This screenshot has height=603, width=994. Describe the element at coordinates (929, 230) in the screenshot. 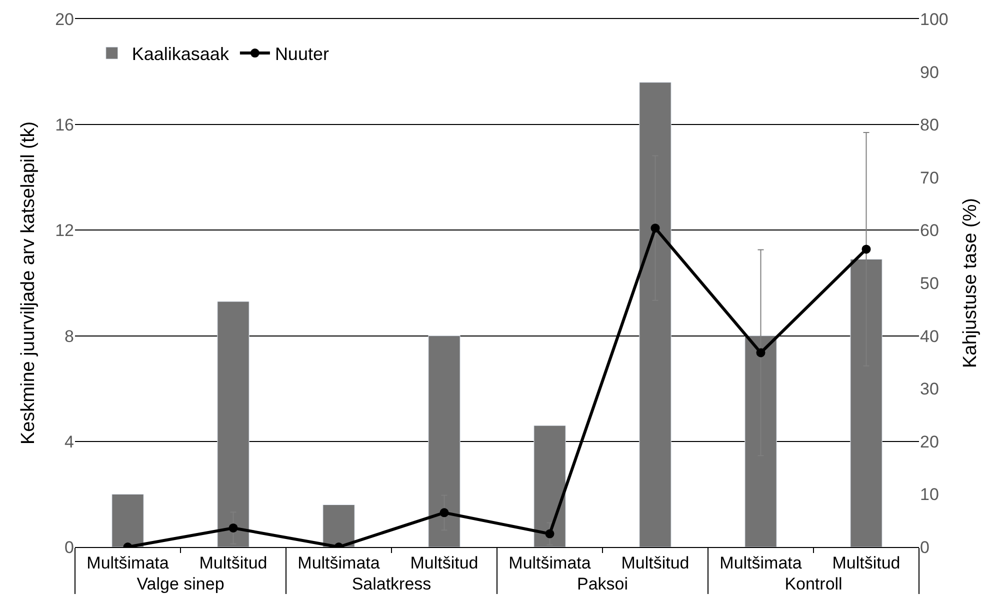

I see `y2-tick-label: 60` at that location.